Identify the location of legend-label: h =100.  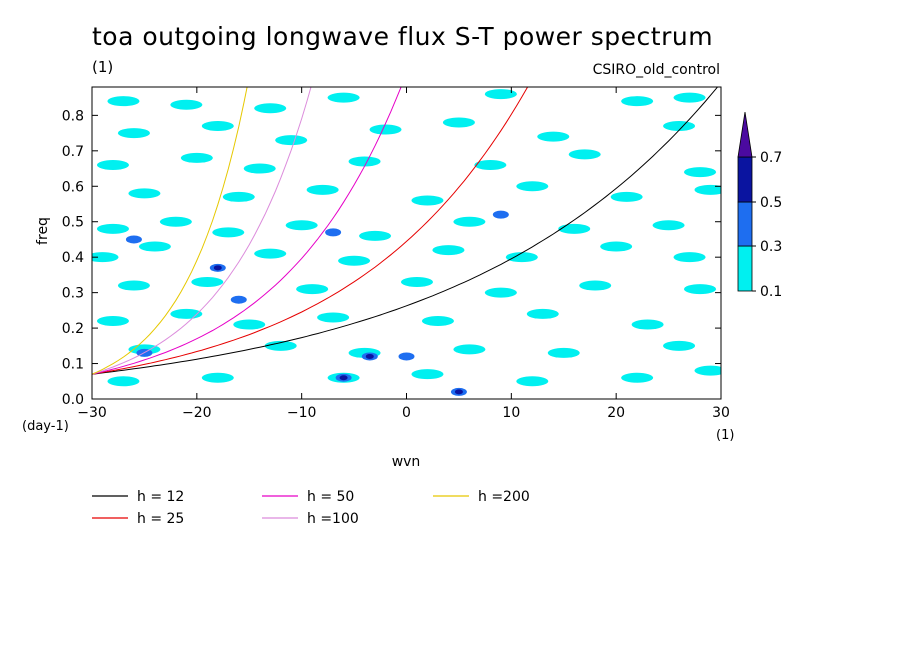
(333, 519).